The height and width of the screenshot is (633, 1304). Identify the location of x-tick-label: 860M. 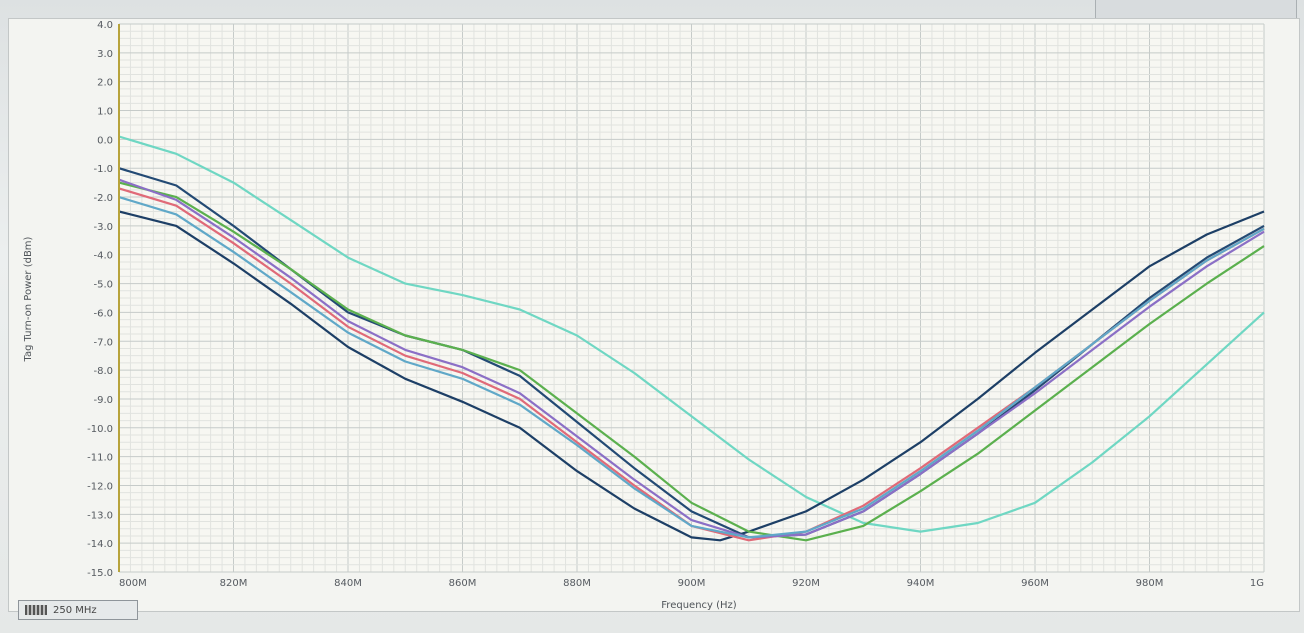
(463, 583).